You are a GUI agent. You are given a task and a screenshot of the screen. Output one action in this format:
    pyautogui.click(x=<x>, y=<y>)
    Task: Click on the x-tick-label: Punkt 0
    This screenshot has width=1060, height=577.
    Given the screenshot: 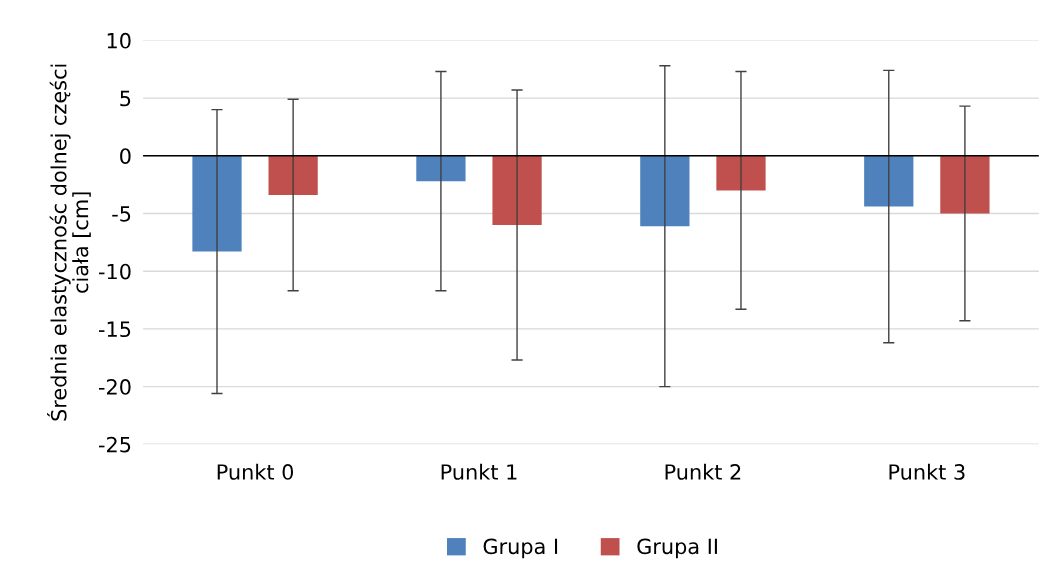 What is the action you would take?
    pyautogui.click(x=255, y=471)
    